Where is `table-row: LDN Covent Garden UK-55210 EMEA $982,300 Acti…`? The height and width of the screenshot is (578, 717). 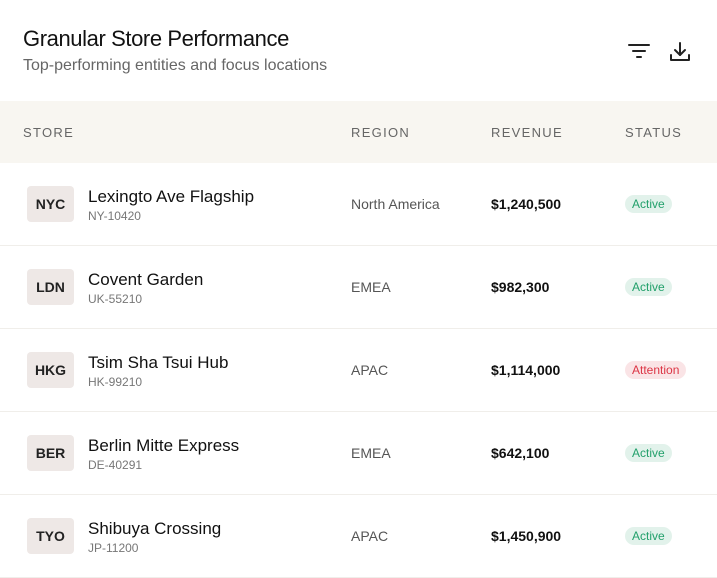 table-row: LDN Covent Garden UK-55210 EMEA $982,300 Acti… is located at coordinates (358, 287).